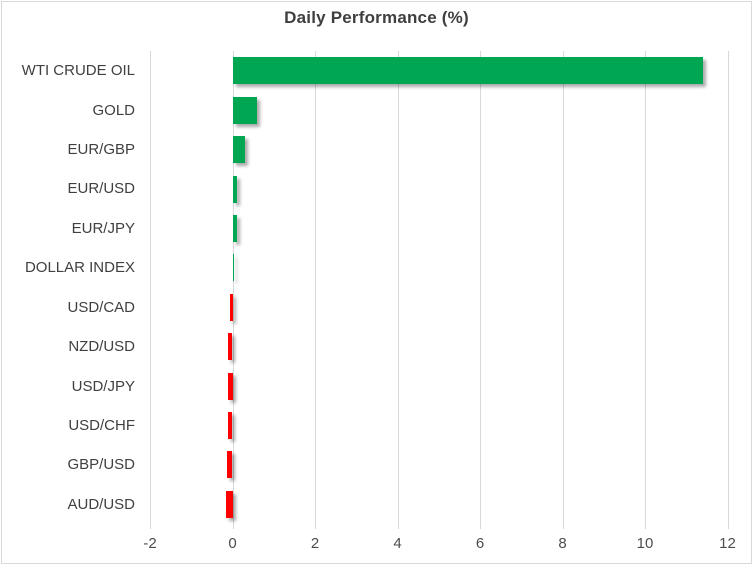  I want to click on category-label: NZD/USD, so click(101, 347).